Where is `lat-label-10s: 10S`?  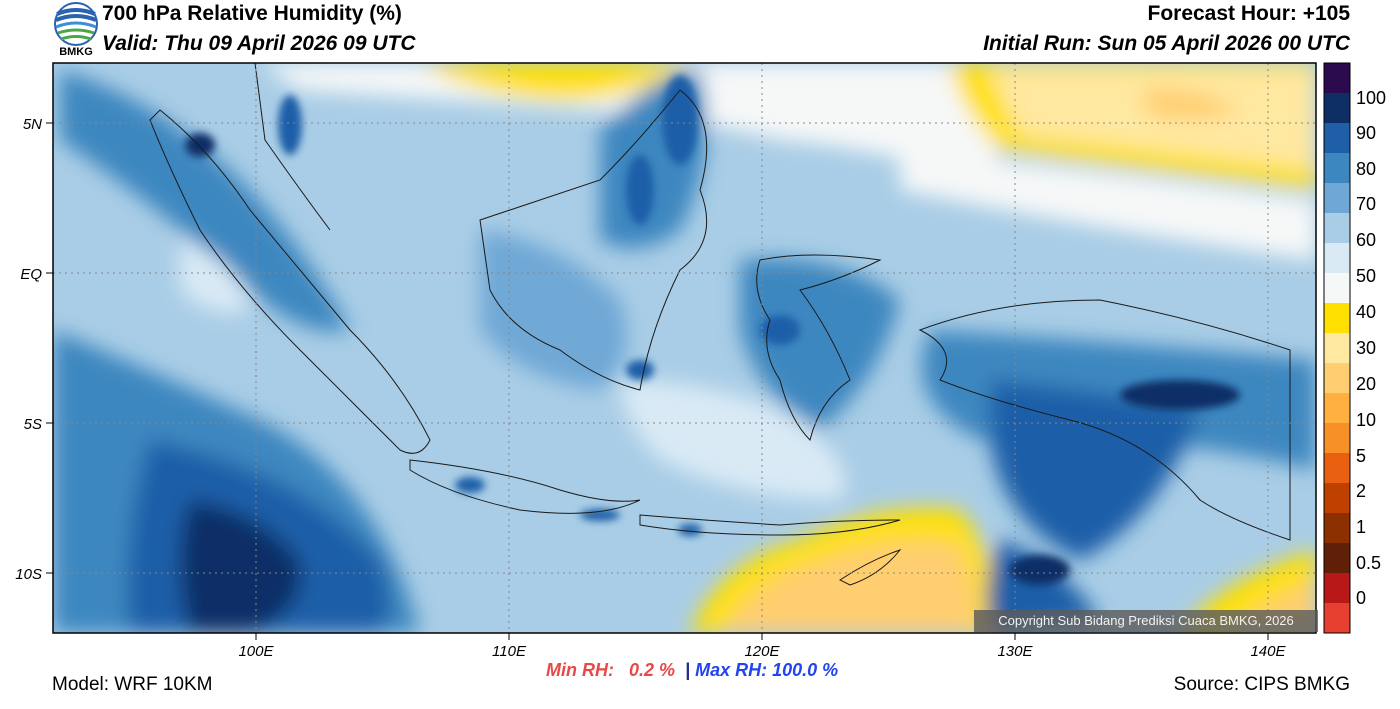
lat-label-10s: 10S is located at coordinates (28, 574).